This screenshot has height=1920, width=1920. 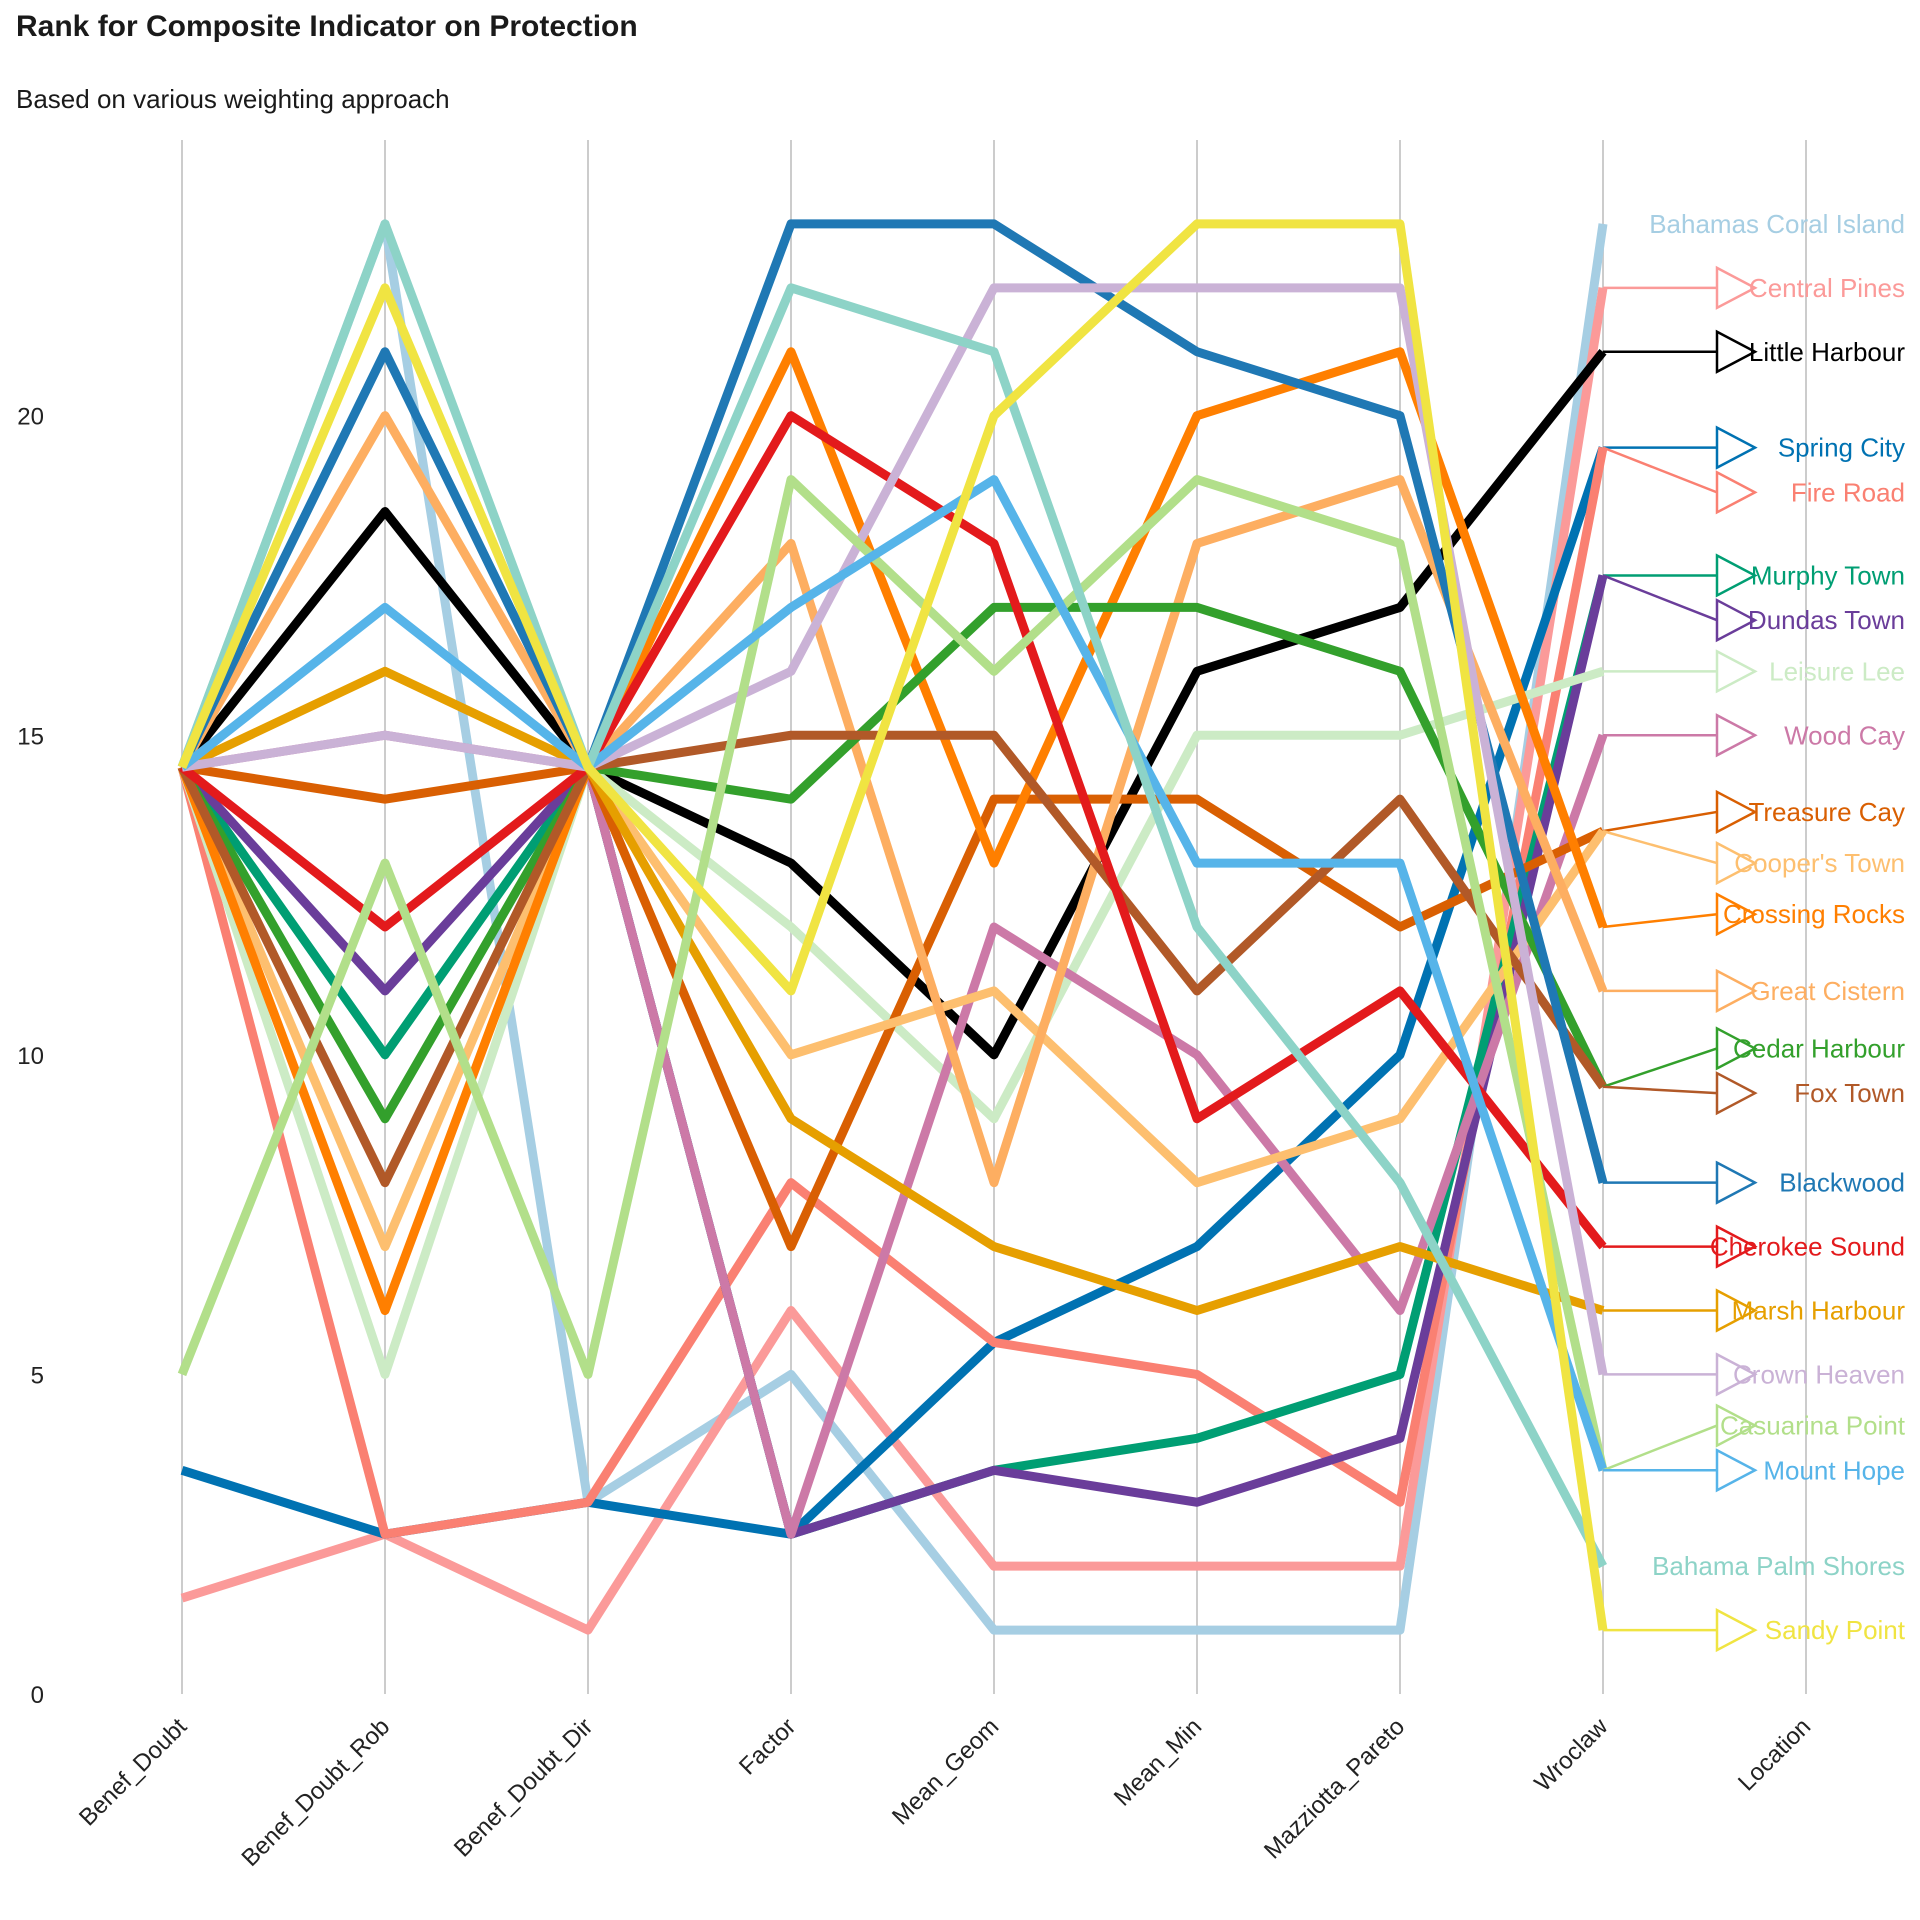 I want to click on series-label-marsh-harbour: Marsh Harbour, so click(x=1819, y=1311).